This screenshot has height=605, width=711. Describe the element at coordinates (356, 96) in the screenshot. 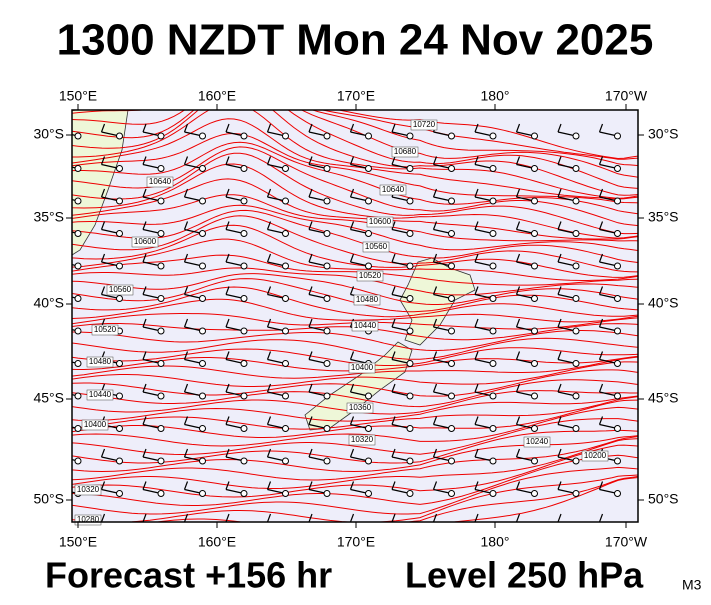

I see `lon-label-top: 170°E` at that location.